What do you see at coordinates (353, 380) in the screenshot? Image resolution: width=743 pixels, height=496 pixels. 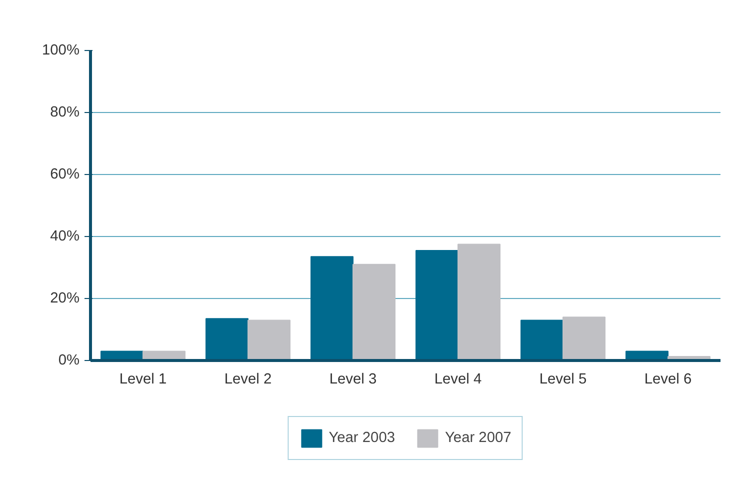 I see `x-tick-label: Level 3` at bounding box center [353, 380].